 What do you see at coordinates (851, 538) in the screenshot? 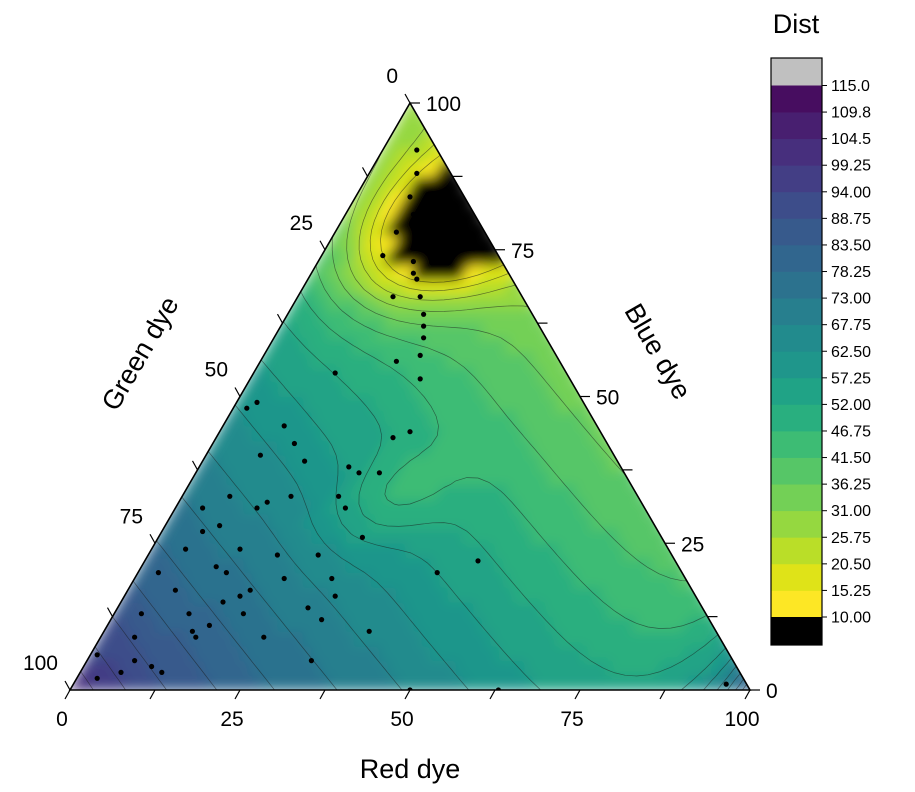
I see `colorbar-level-label: 25.75` at bounding box center [851, 538].